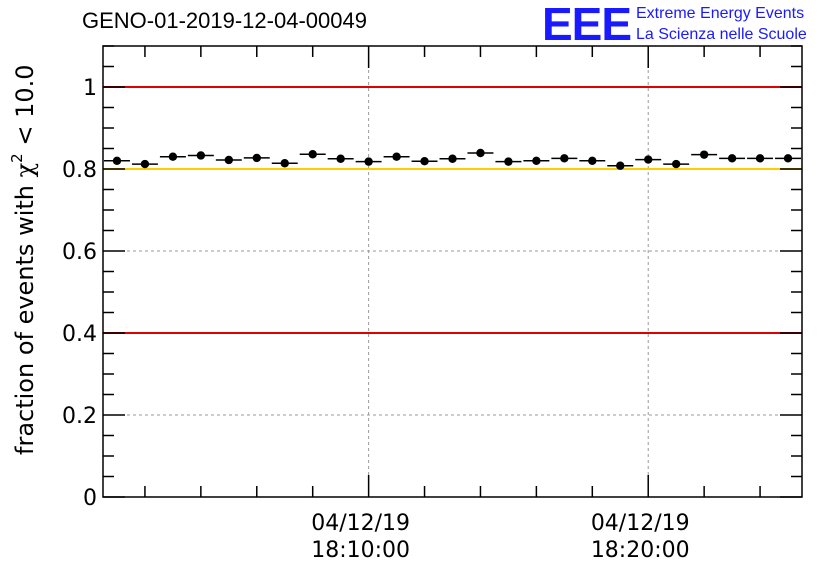  Describe the element at coordinates (720, 13) in the screenshot. I see `logo-tagline-1: Extreme Energy Events` at that location.